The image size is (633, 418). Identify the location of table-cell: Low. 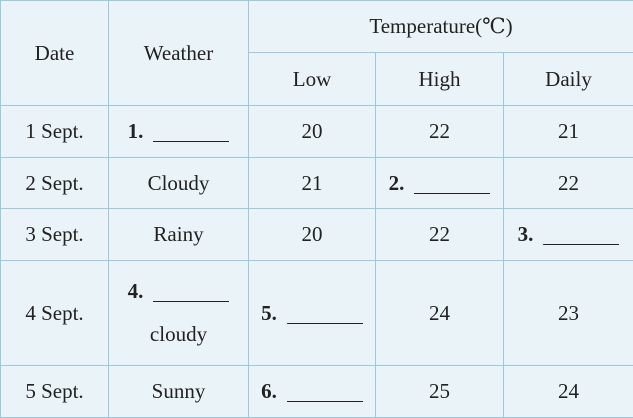
(312, 79).